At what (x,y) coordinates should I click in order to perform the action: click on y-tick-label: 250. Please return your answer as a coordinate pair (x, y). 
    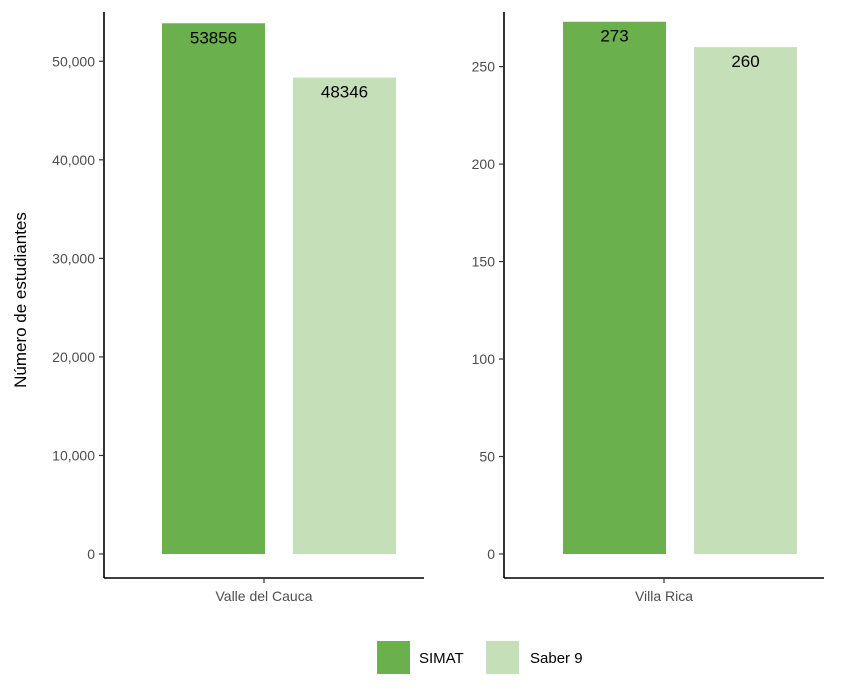
    Looking at the image, I should click on (484, 67).